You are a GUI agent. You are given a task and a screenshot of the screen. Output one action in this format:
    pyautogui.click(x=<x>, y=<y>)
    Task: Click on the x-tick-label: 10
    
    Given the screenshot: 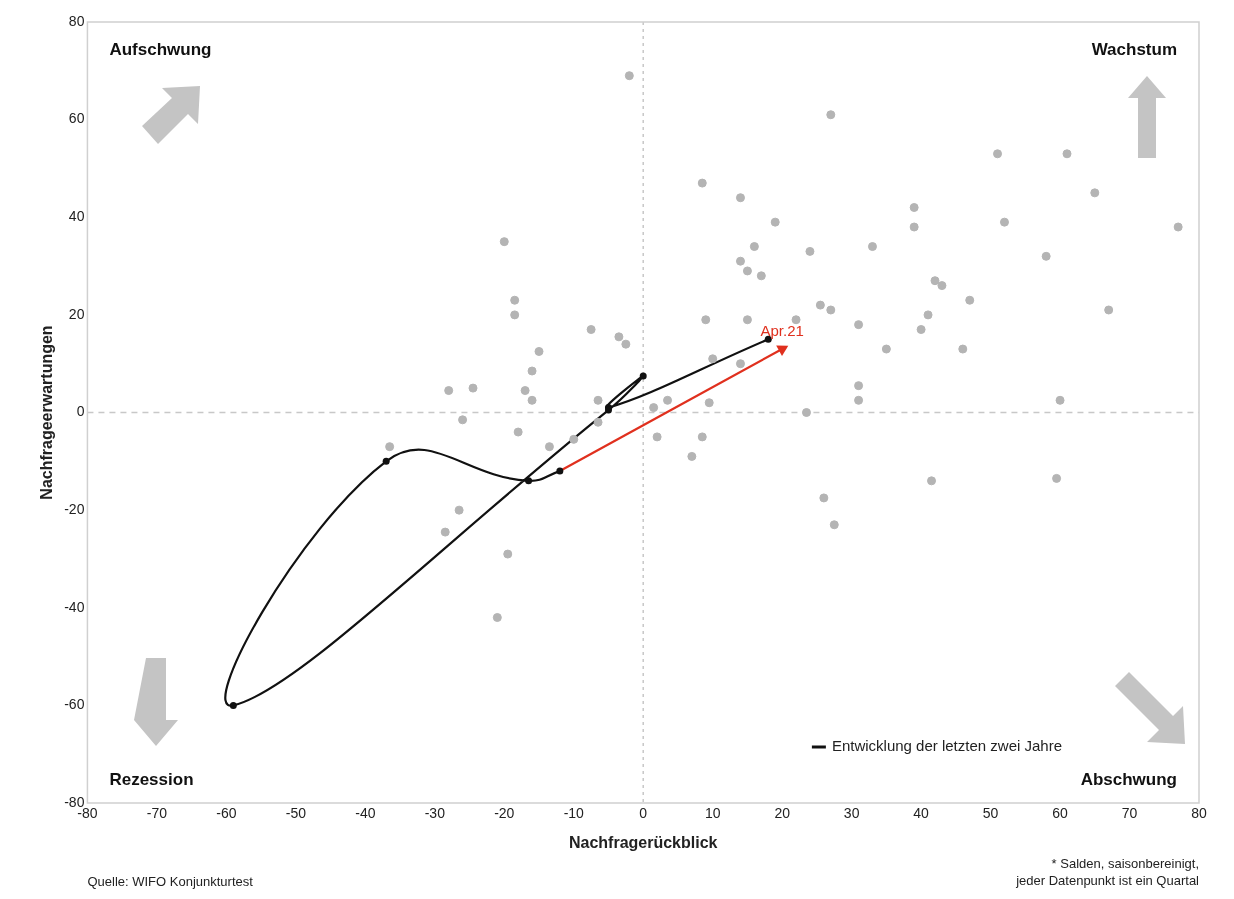 What is the action you would take?
    pyautogui.click(x=712, y=813)
    